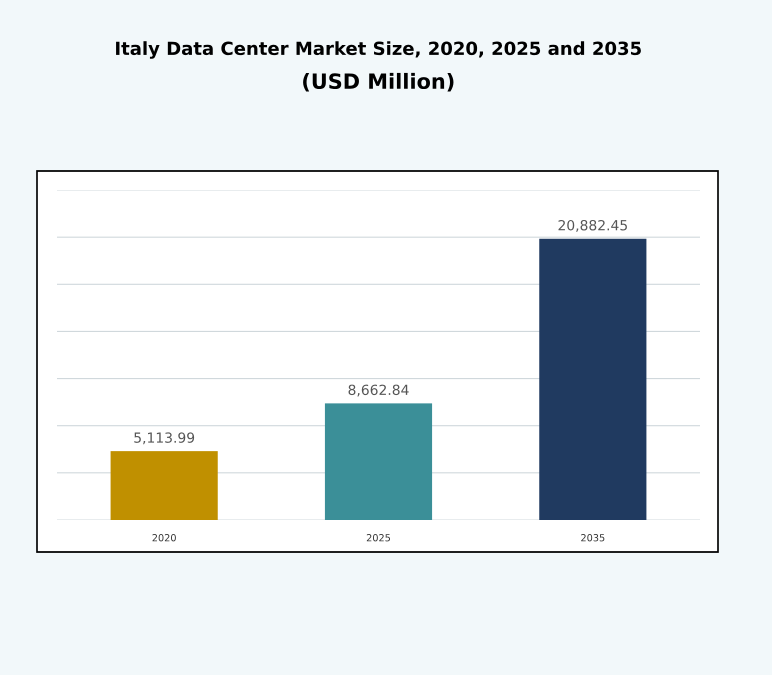 This screenshot has height=675, width=772. What do you see at coordinates (592, 538) in the screenshot?
I see `x-tick-label: 2035` at bounding box center [592, 538].